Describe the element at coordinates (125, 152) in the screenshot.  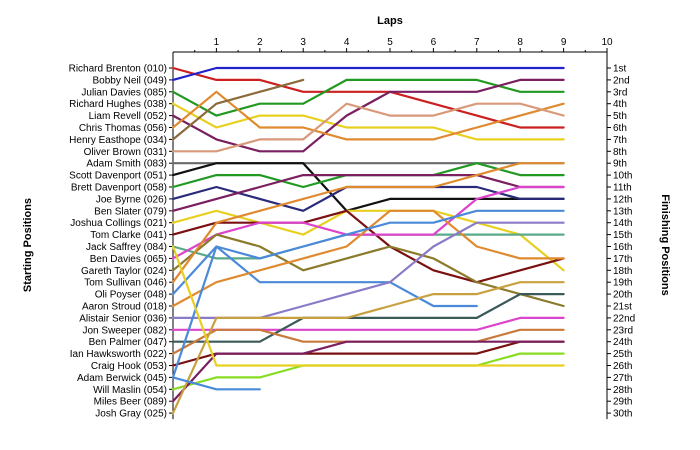
I see `start-position-label: Oliver Brown (031)` at that location.